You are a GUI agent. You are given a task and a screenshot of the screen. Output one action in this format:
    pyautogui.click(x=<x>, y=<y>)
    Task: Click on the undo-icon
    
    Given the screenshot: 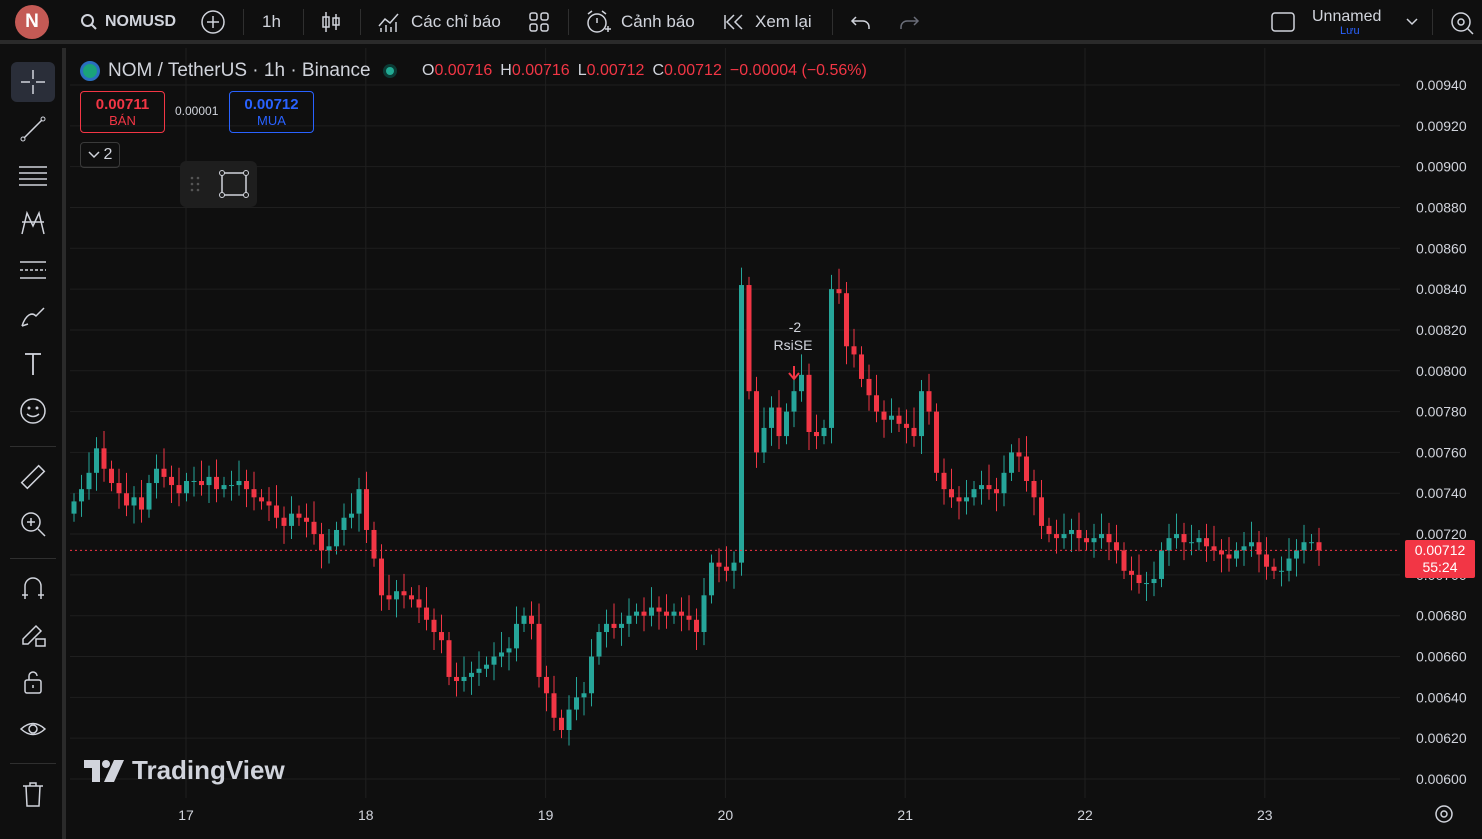 What is the action you would take?
    pyautogui.click(x=860, y=22)
    